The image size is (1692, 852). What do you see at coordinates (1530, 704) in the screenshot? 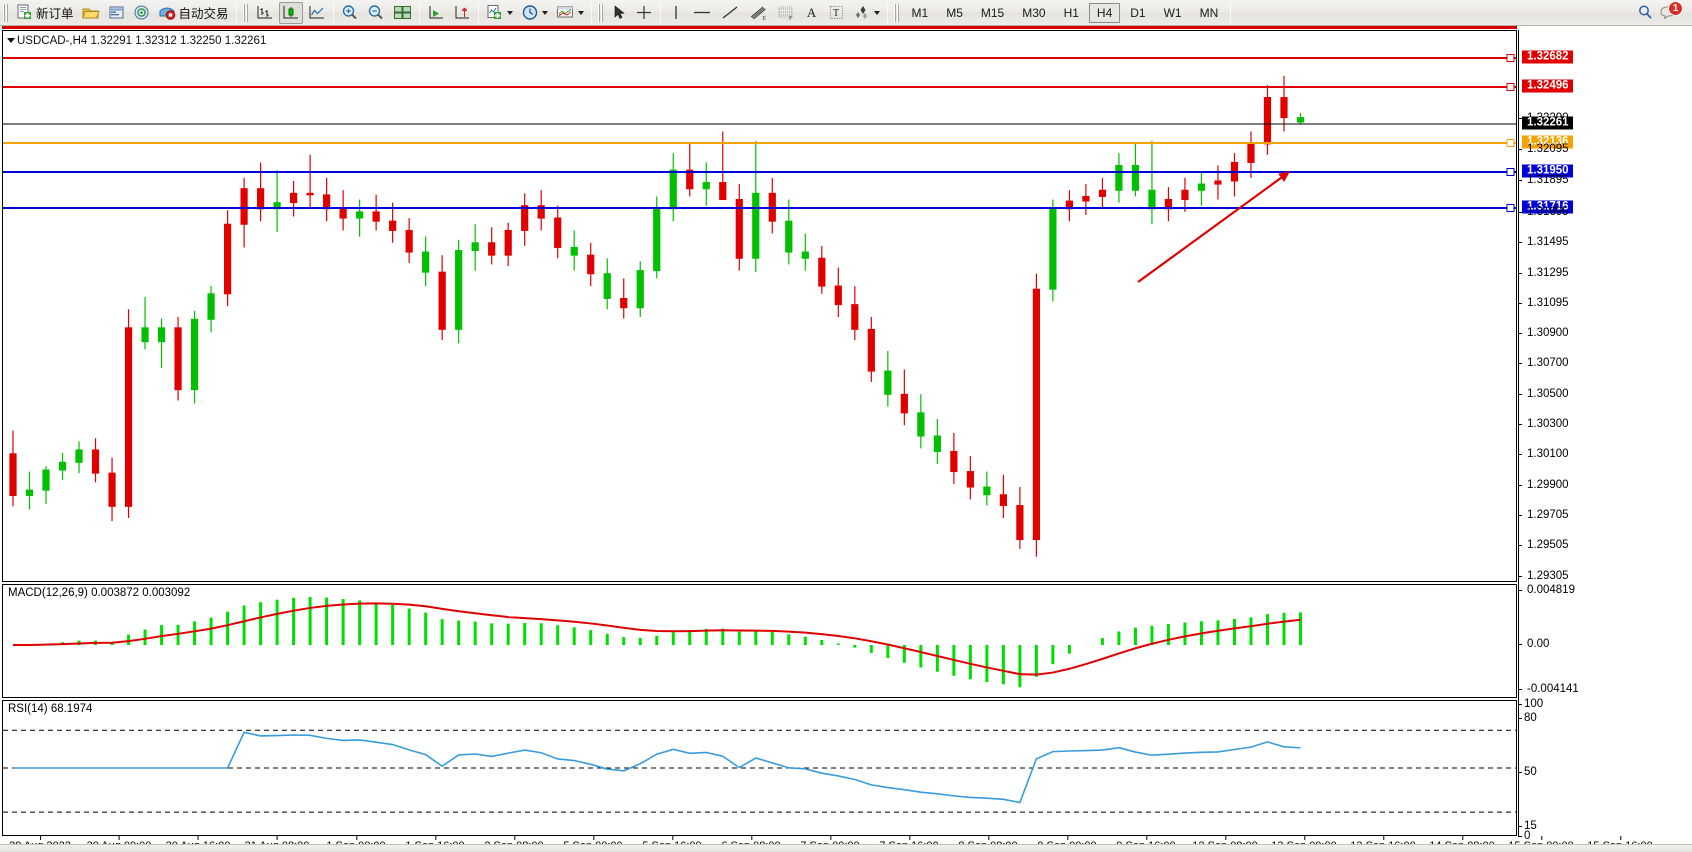
I see `rsi-axis-tick: 100` at bounding box center [1530, 704].